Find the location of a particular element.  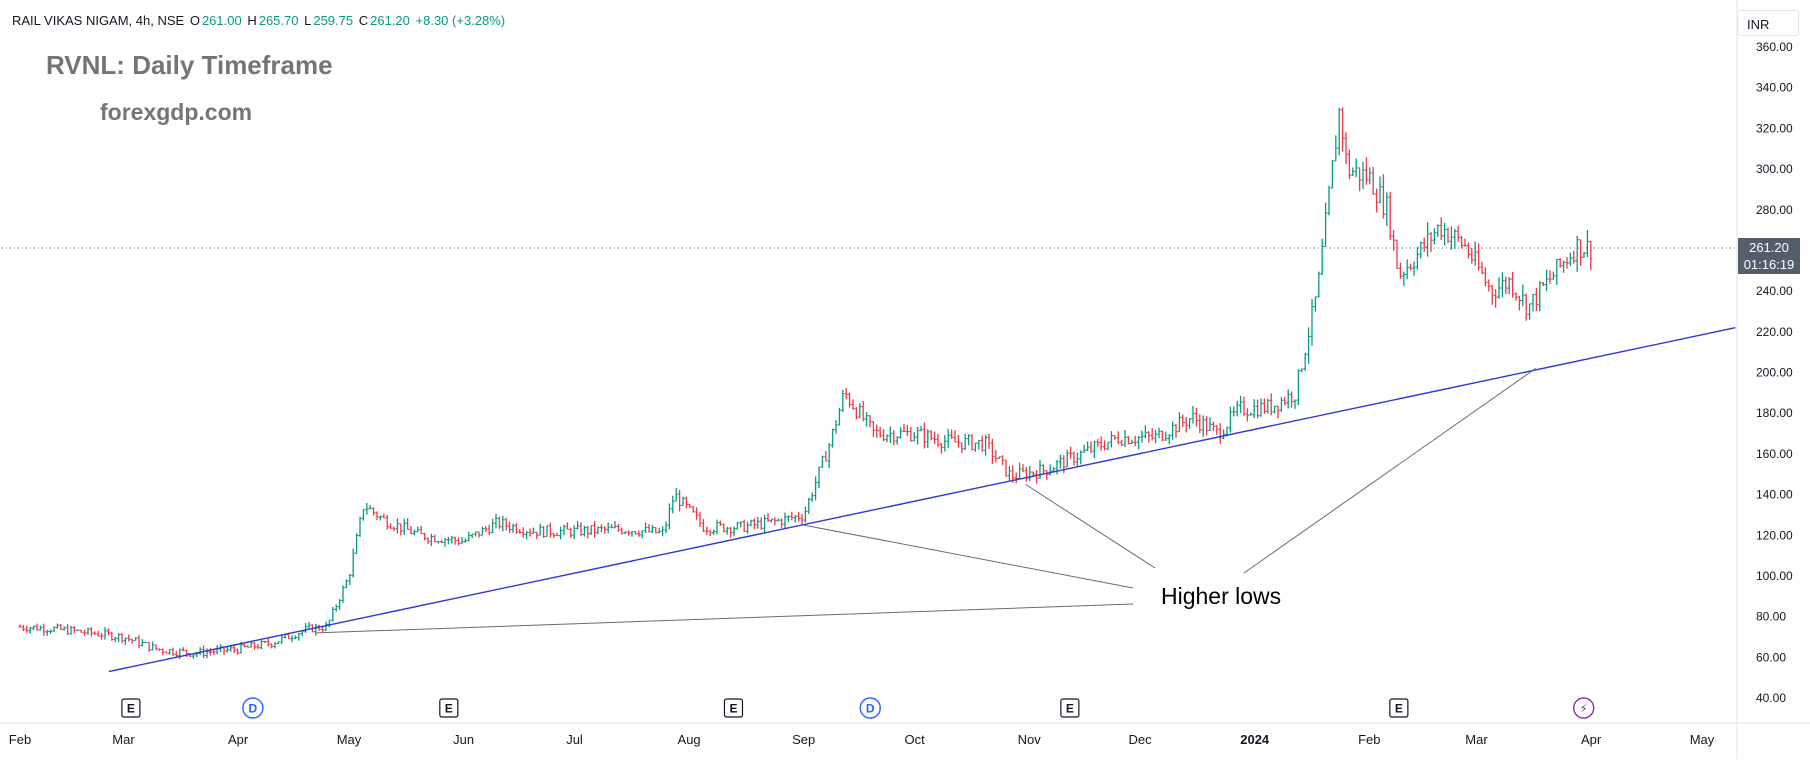

y-tick-label: 180.00 is located at coordinates (1774, 413).